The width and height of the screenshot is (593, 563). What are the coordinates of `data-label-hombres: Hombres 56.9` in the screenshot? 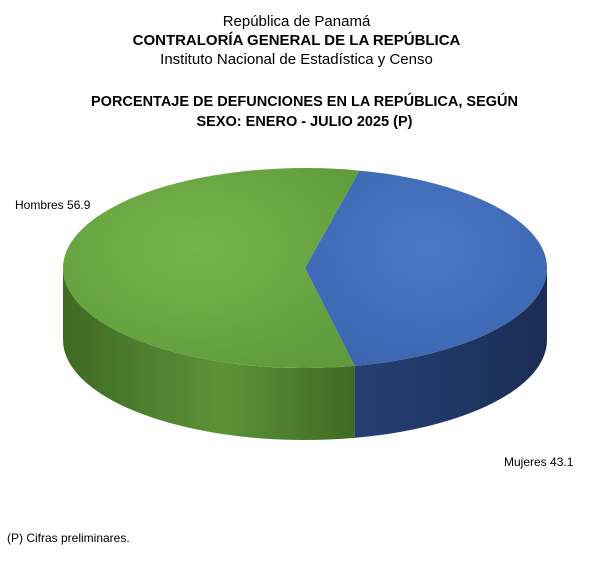 It's located at (53, 205).